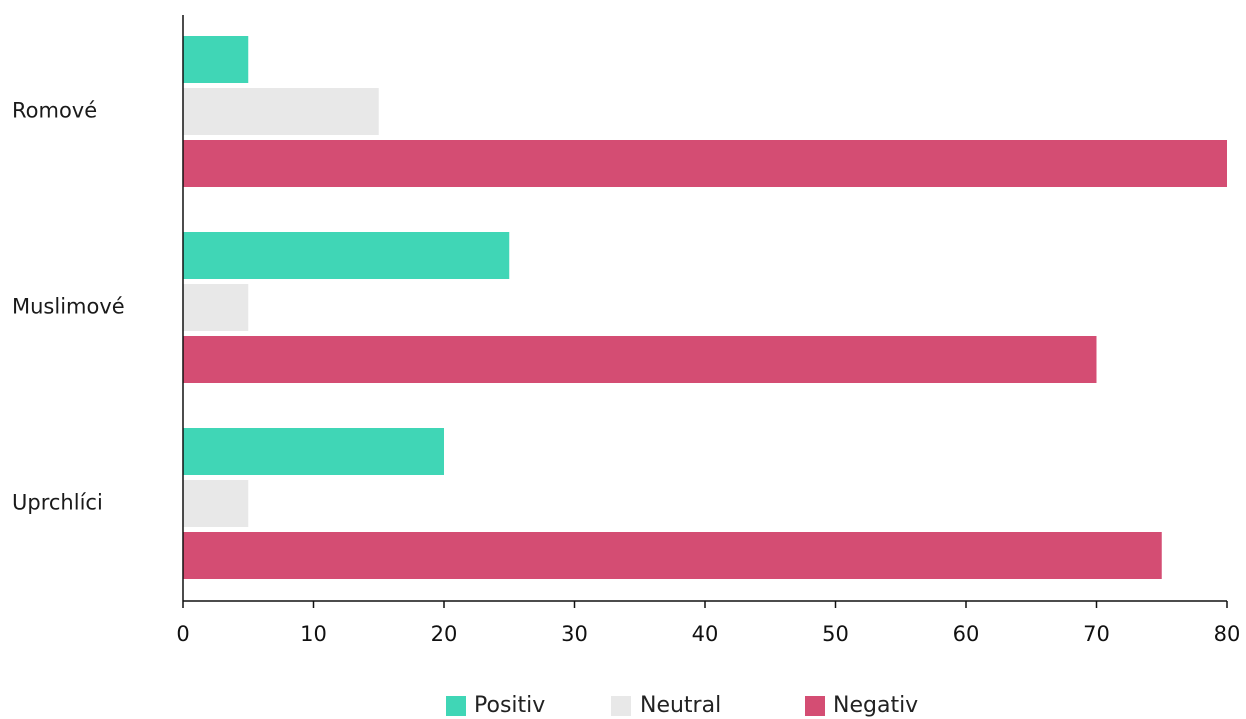  Describe the element at coordinates (815, 706) in the screenshot. I see `legend-swatch-negativ` at that location.